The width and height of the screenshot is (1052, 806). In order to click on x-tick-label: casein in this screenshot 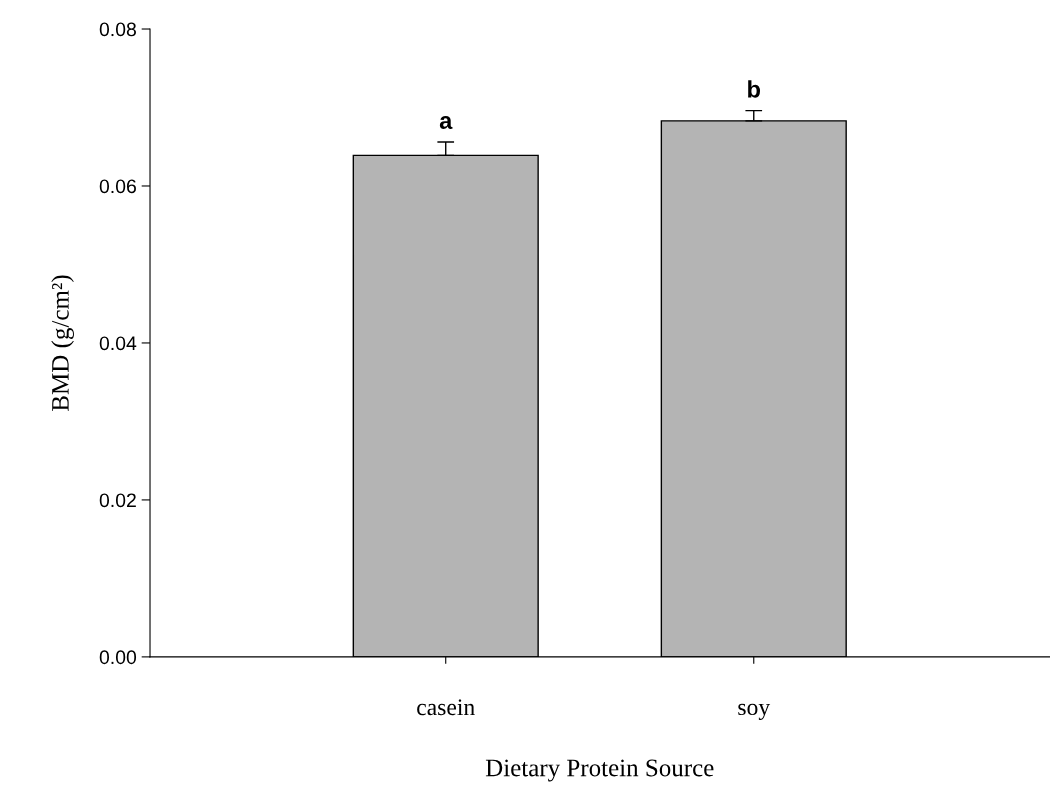, I will do `click(446, 707)`.